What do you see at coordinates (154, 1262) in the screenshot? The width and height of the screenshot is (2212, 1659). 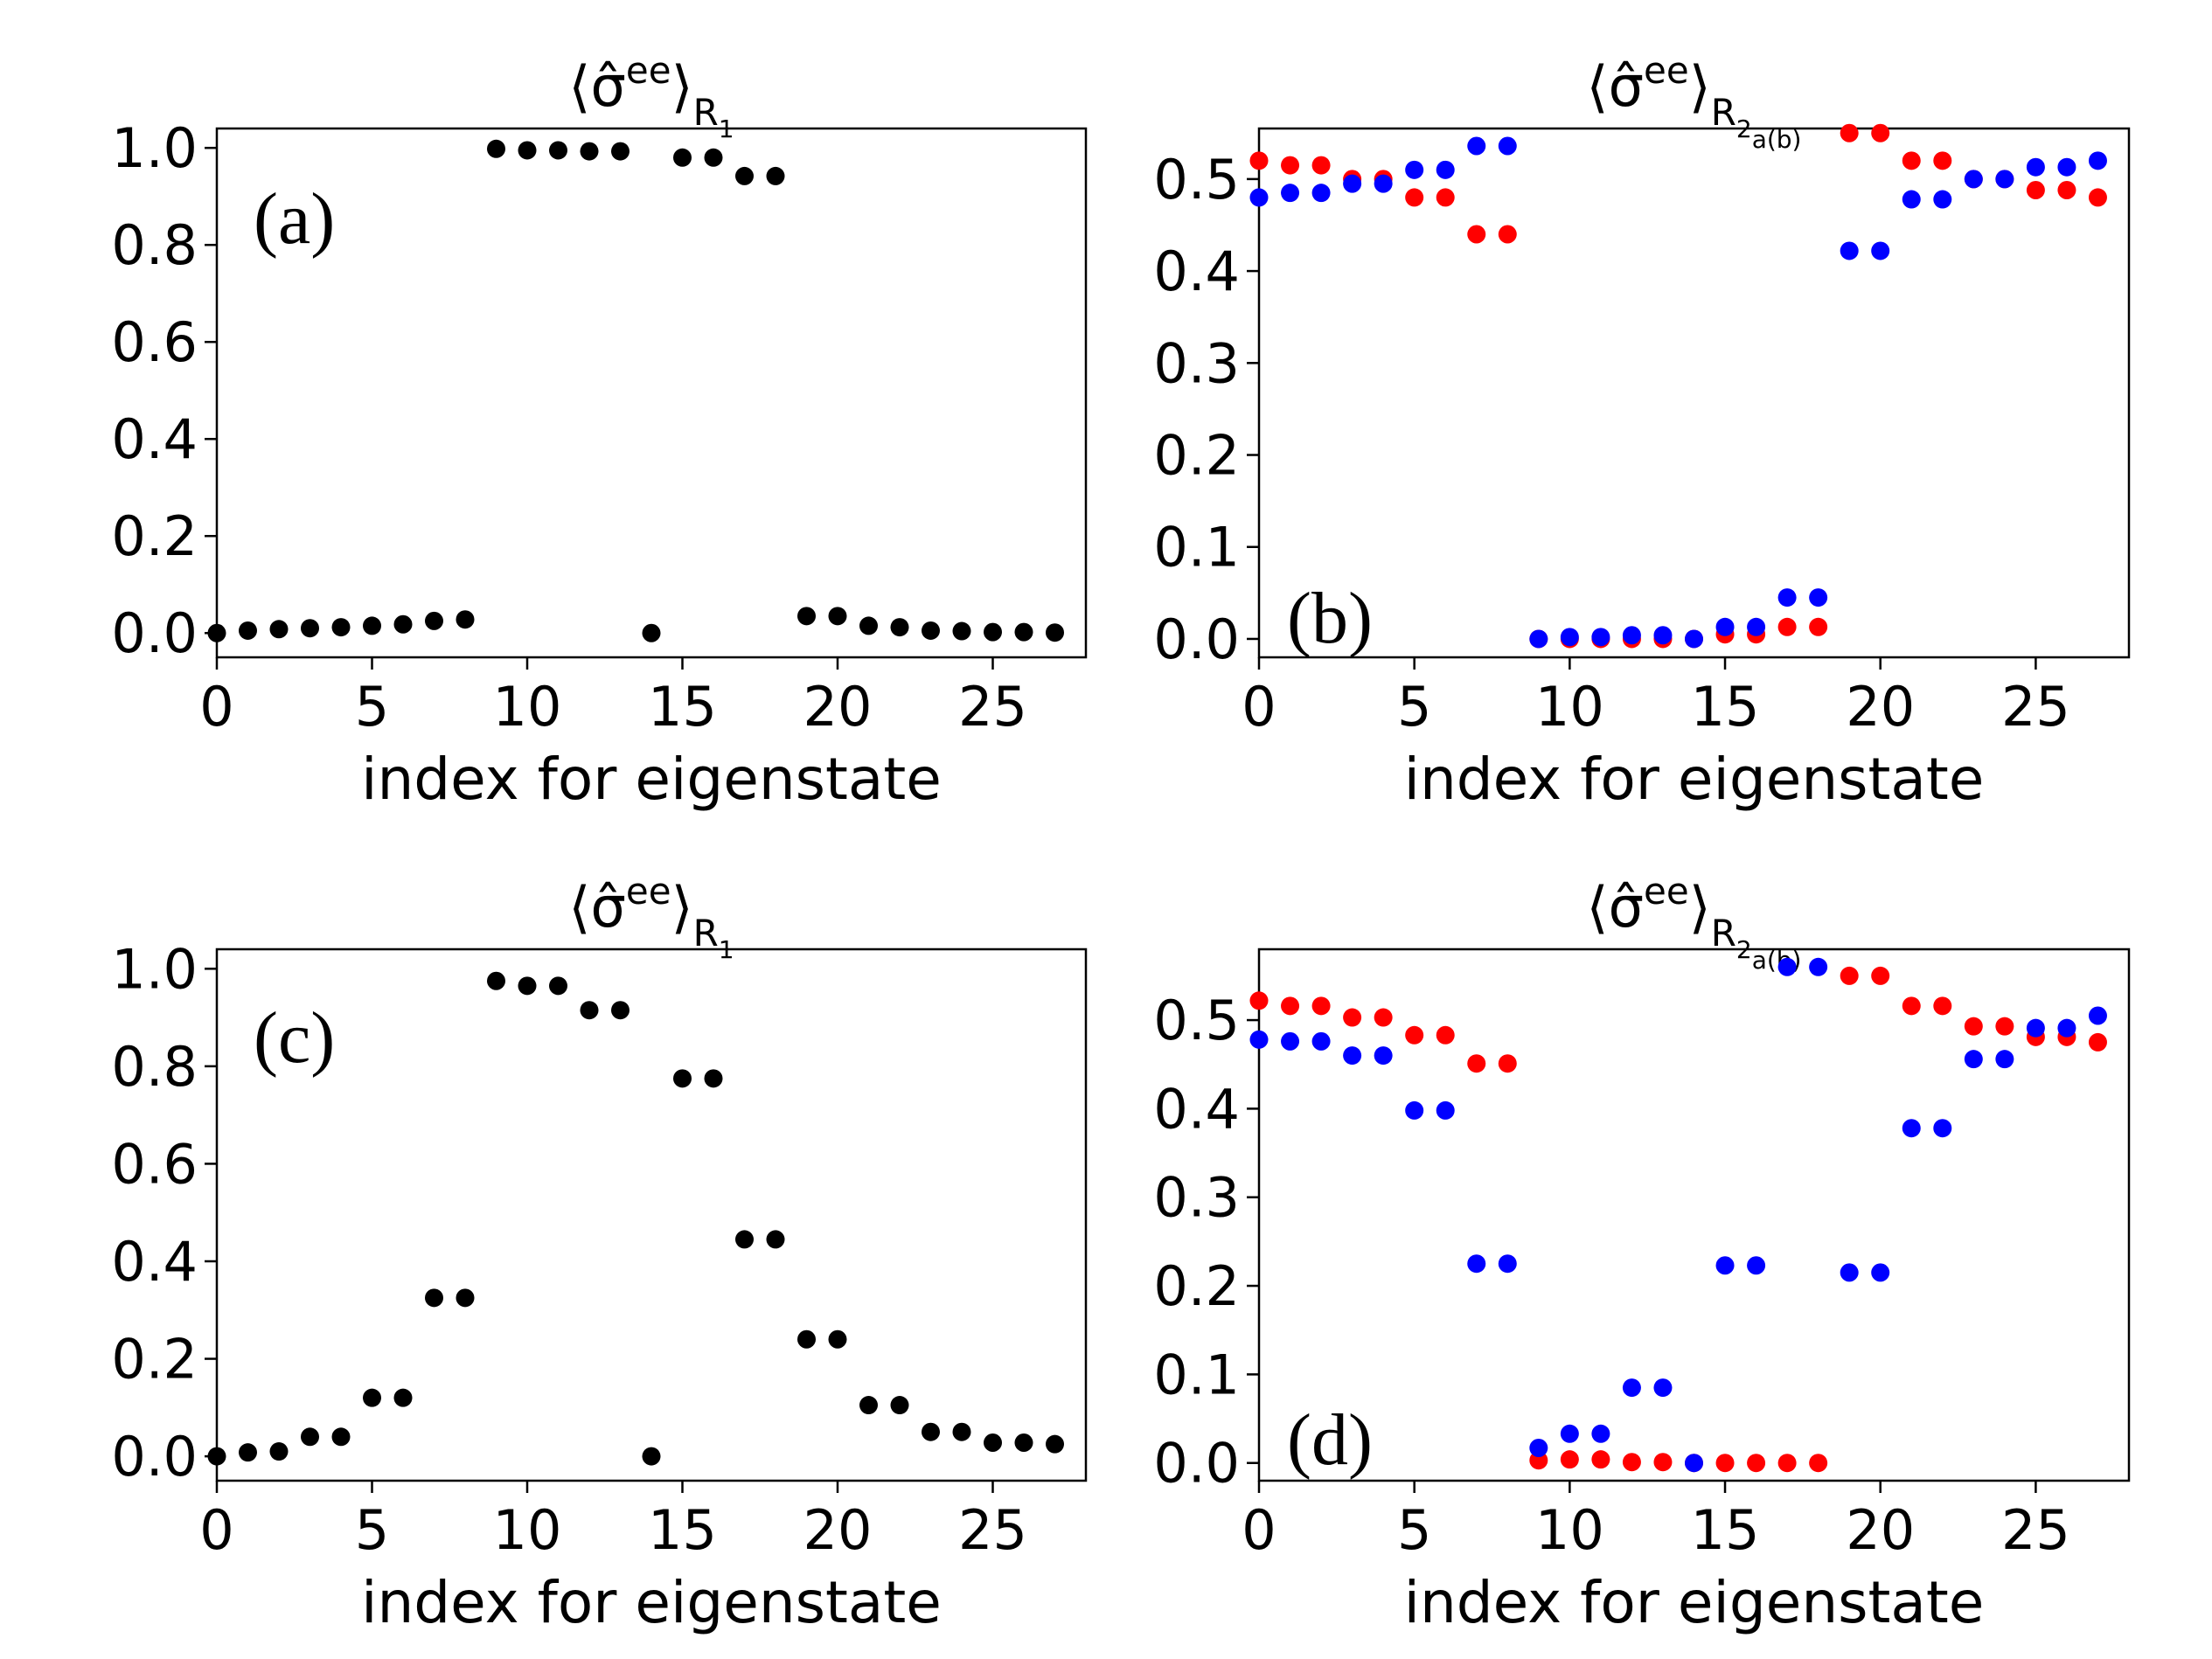 I see `y-tick-label: 0.4` at bounding box center [154, 1262].